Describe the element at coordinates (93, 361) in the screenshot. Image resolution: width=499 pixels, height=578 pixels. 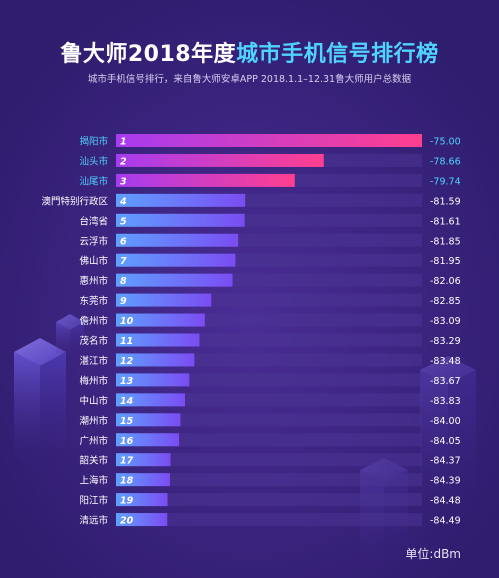
I see `category-label: 湛江市` at that location.